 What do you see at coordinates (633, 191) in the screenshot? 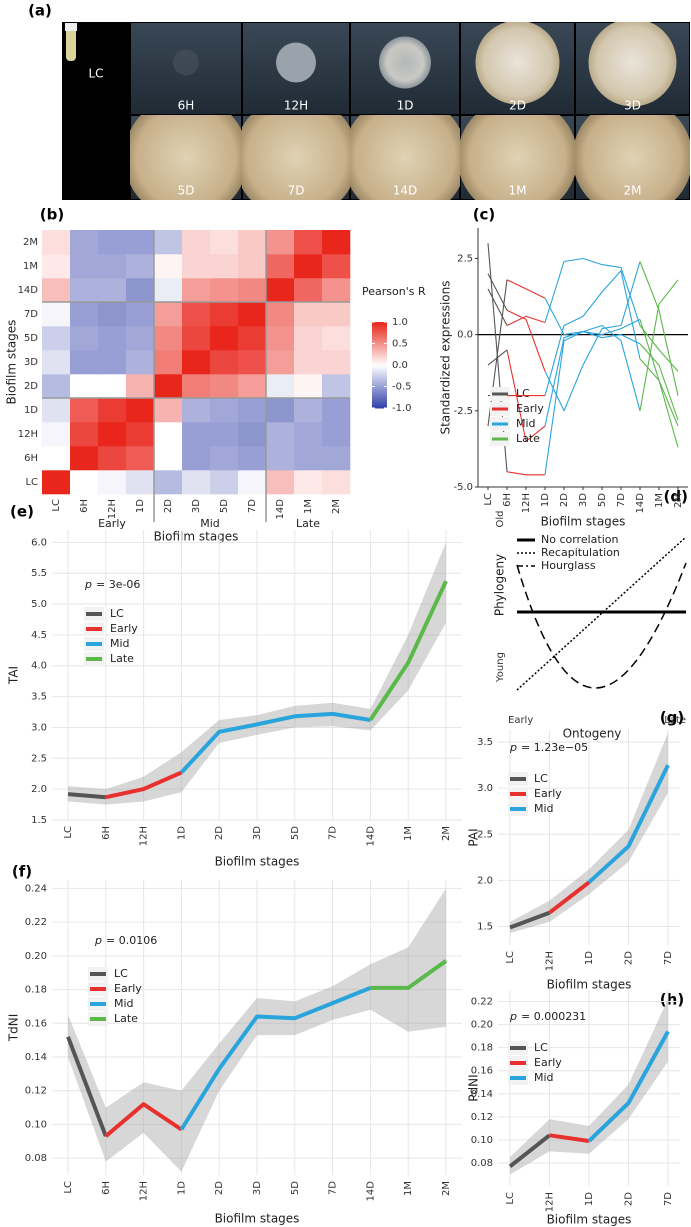
I see `photo-label: 2M` at bounding box center [633, 191].